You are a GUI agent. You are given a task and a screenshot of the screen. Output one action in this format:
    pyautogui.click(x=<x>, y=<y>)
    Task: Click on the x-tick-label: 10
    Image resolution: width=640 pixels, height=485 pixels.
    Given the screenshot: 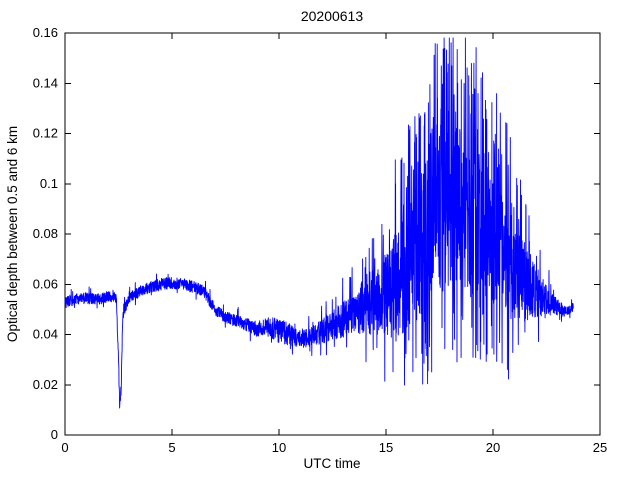 What is the action you would take?
    pyautogui.click(x=279, y=447)
    